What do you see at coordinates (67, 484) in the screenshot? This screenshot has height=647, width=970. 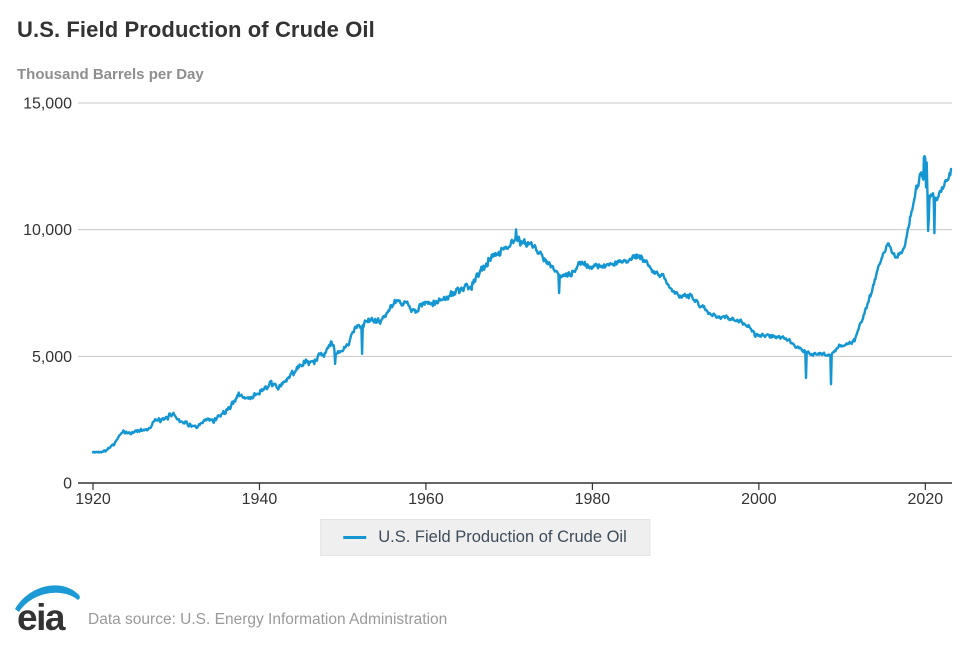 I see `y-axis-tick-label: 0` at bounding box center [67, 484].